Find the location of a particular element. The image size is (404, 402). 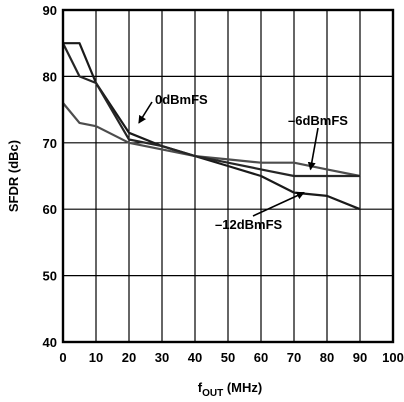

x-tick-label-10: 100 is located at coordinates (393, 357).